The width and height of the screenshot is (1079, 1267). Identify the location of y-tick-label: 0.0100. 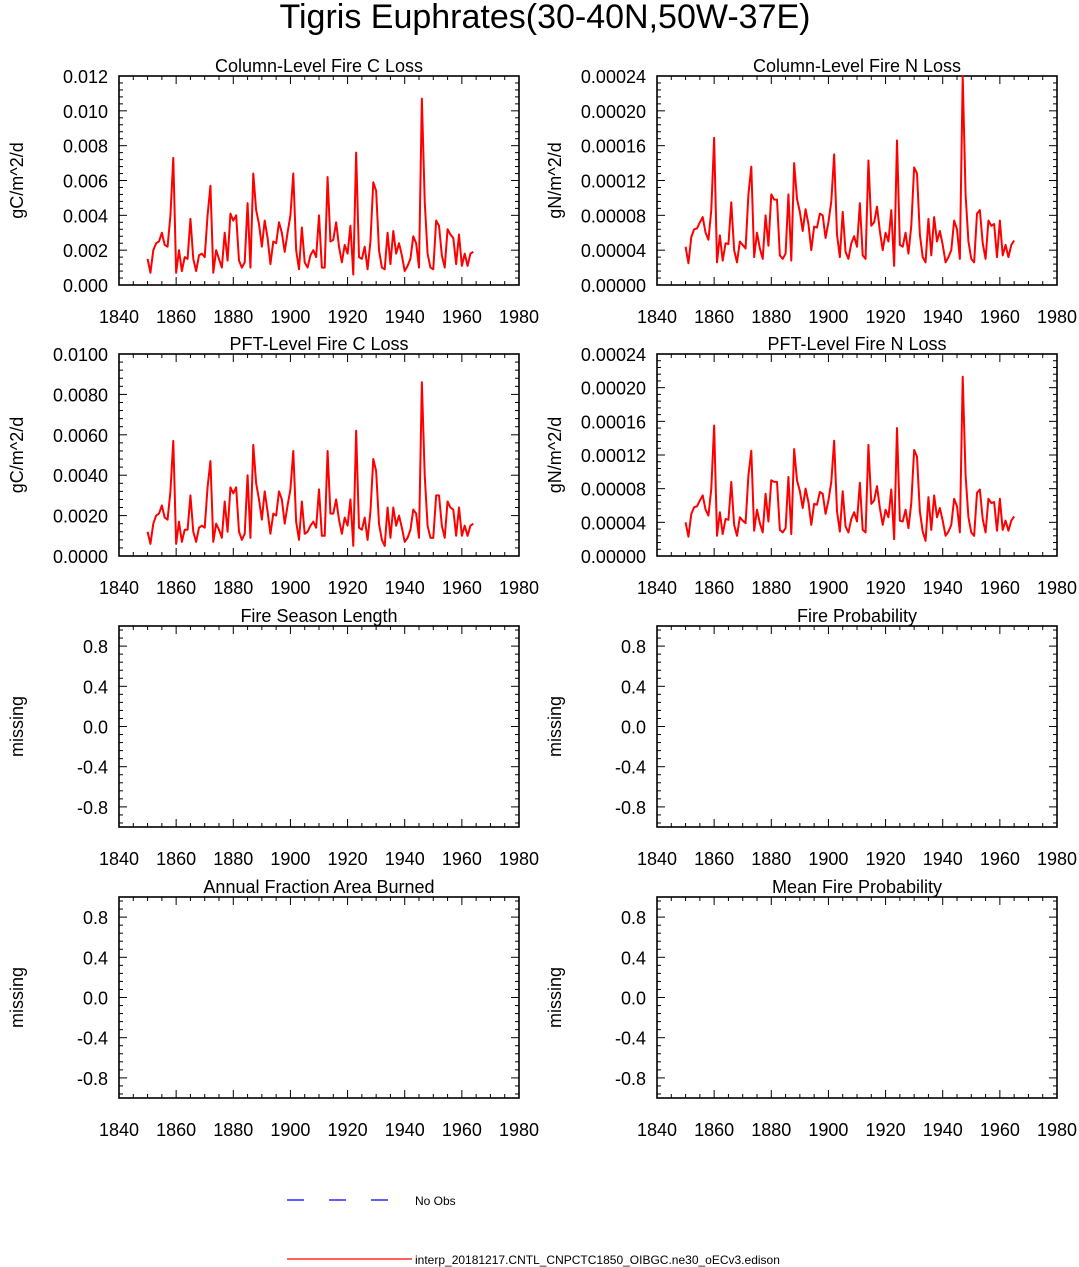
(80, 355).